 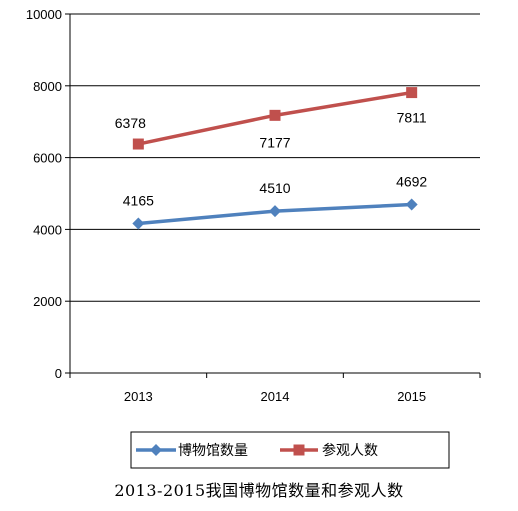 I want to click on legend-marker-square, so click(x=299, y=450).